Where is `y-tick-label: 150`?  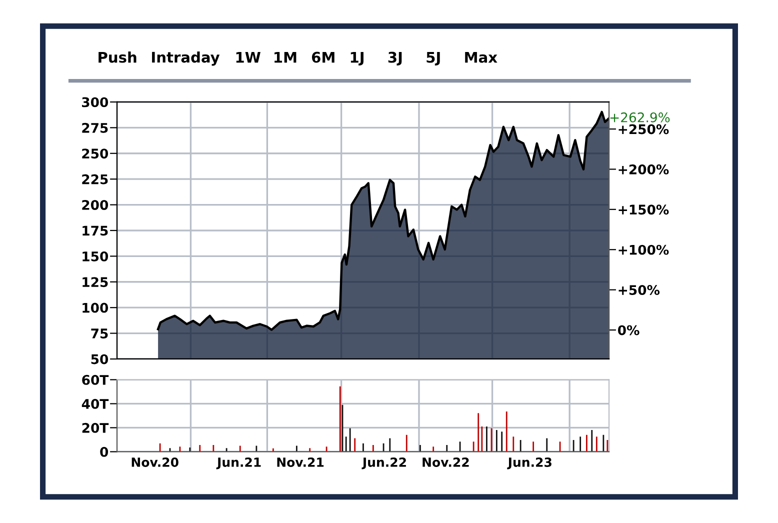 y-tick-label: 150 is located at coordinates (95, 256).